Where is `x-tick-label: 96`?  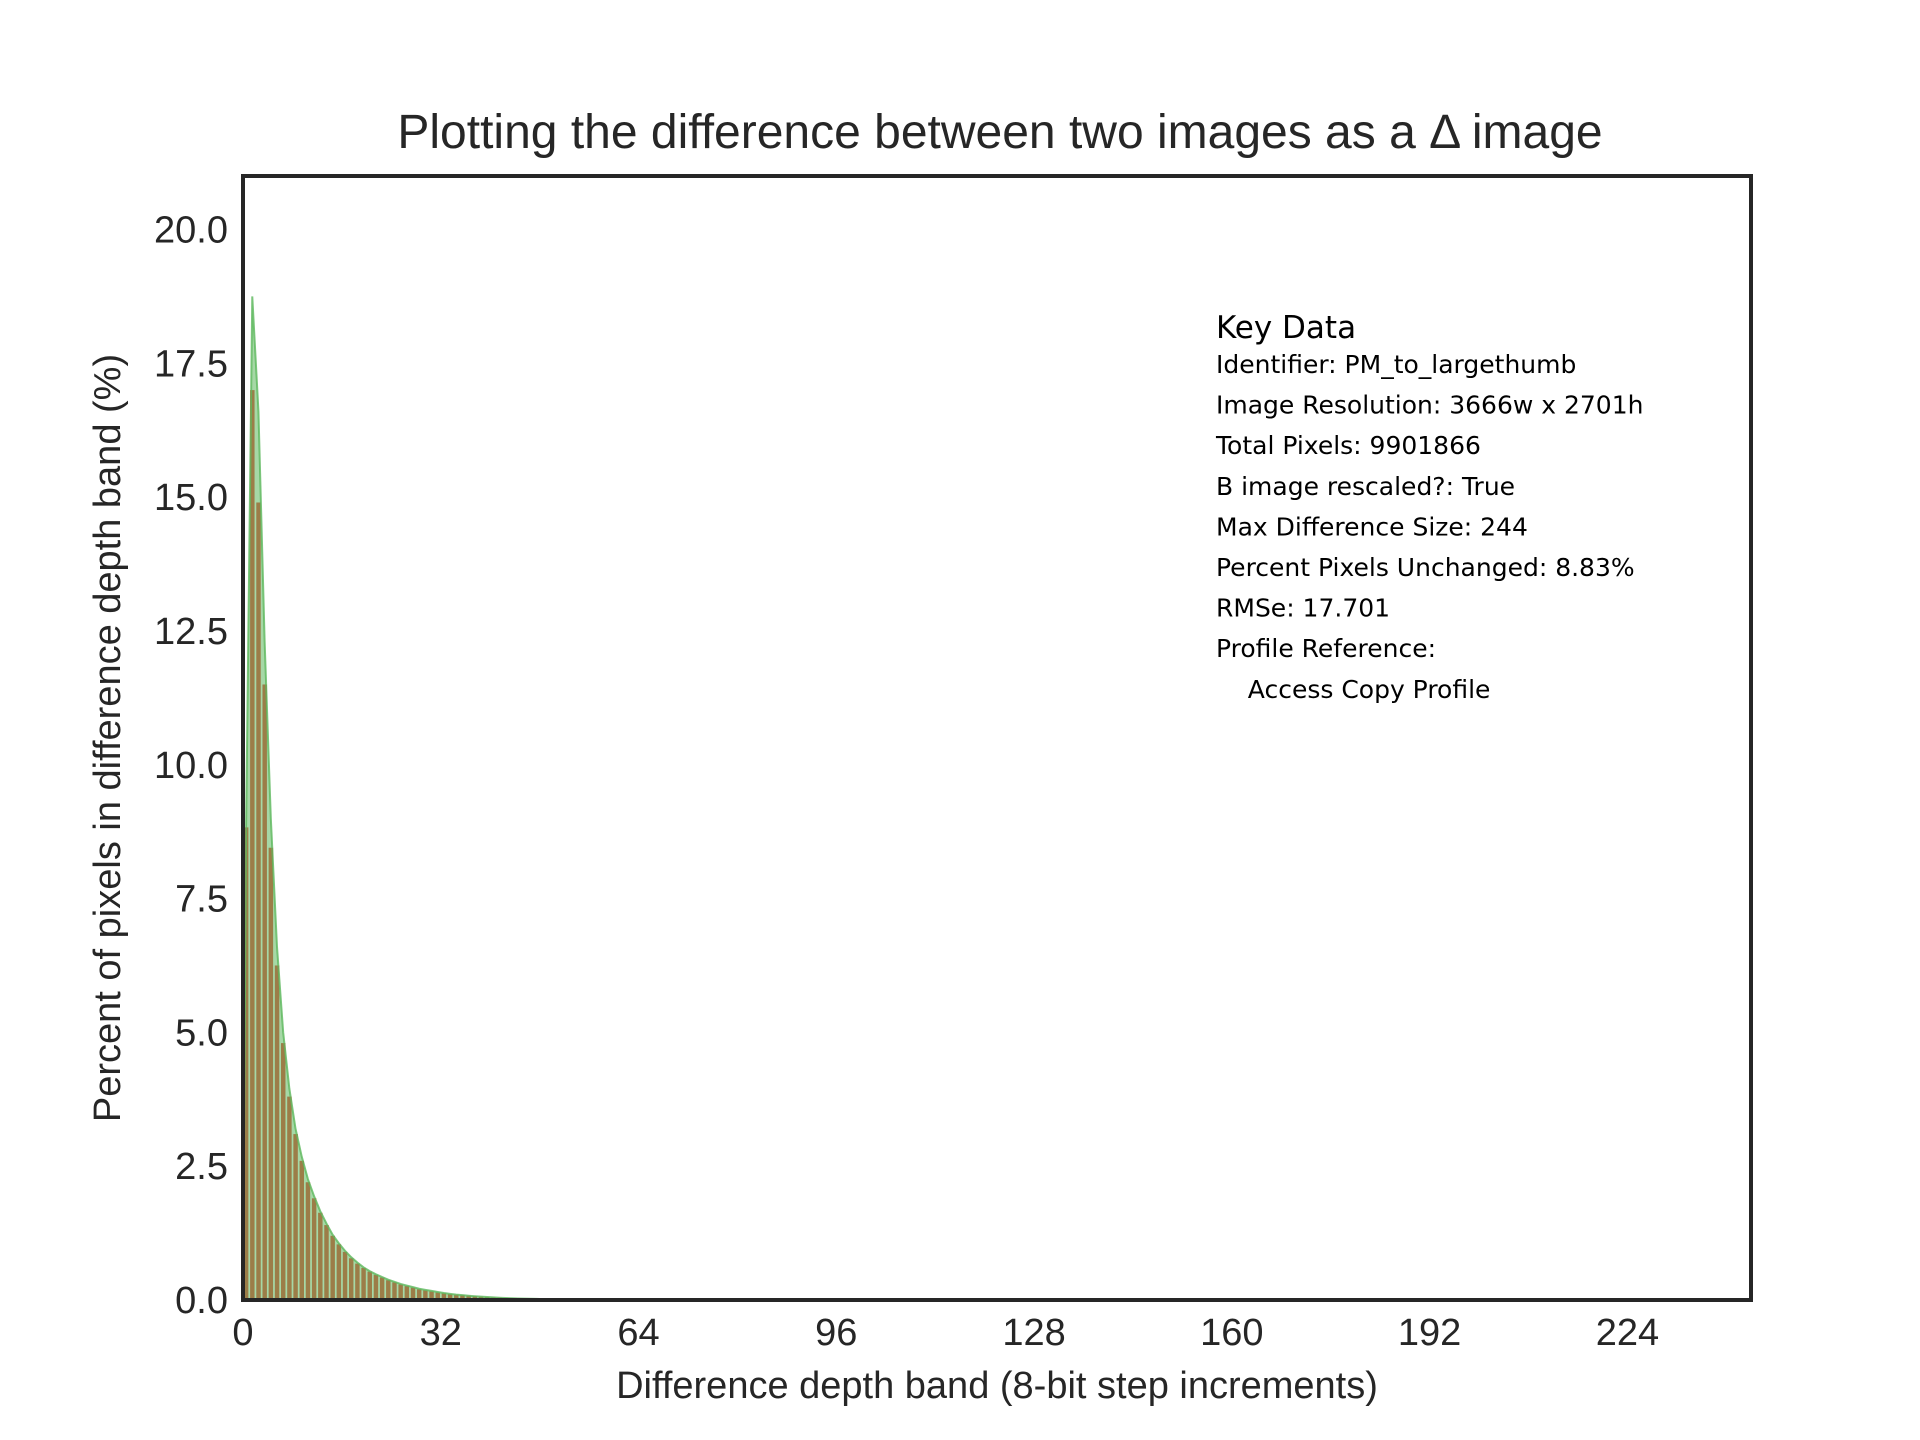 x-tick-label: 96 is located at coordinates (836, 1333).